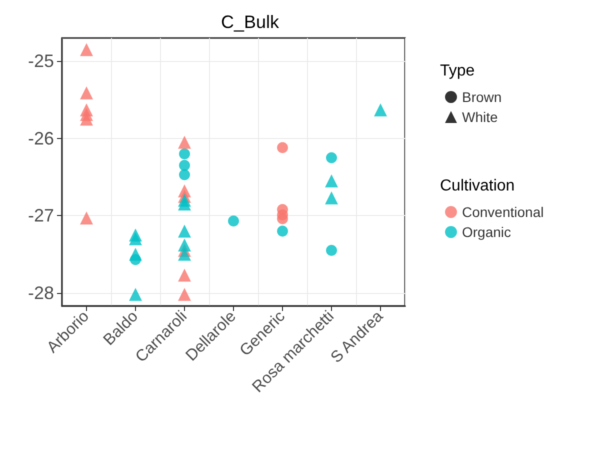 This screenshot has height=466, width=589. Describe the element at coordinates (41, 138) in the screenshot. I see `y-tick-label: -26` at that location.